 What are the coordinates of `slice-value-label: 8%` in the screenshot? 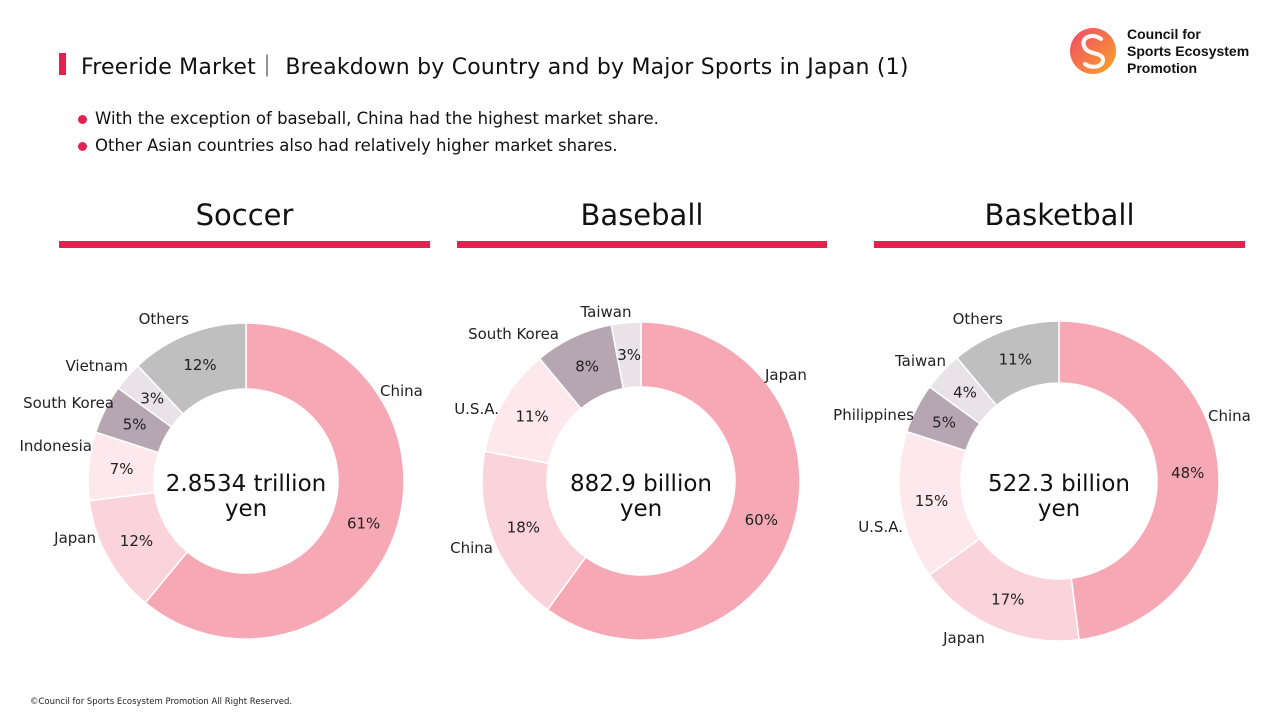 It's located at (587, 367).